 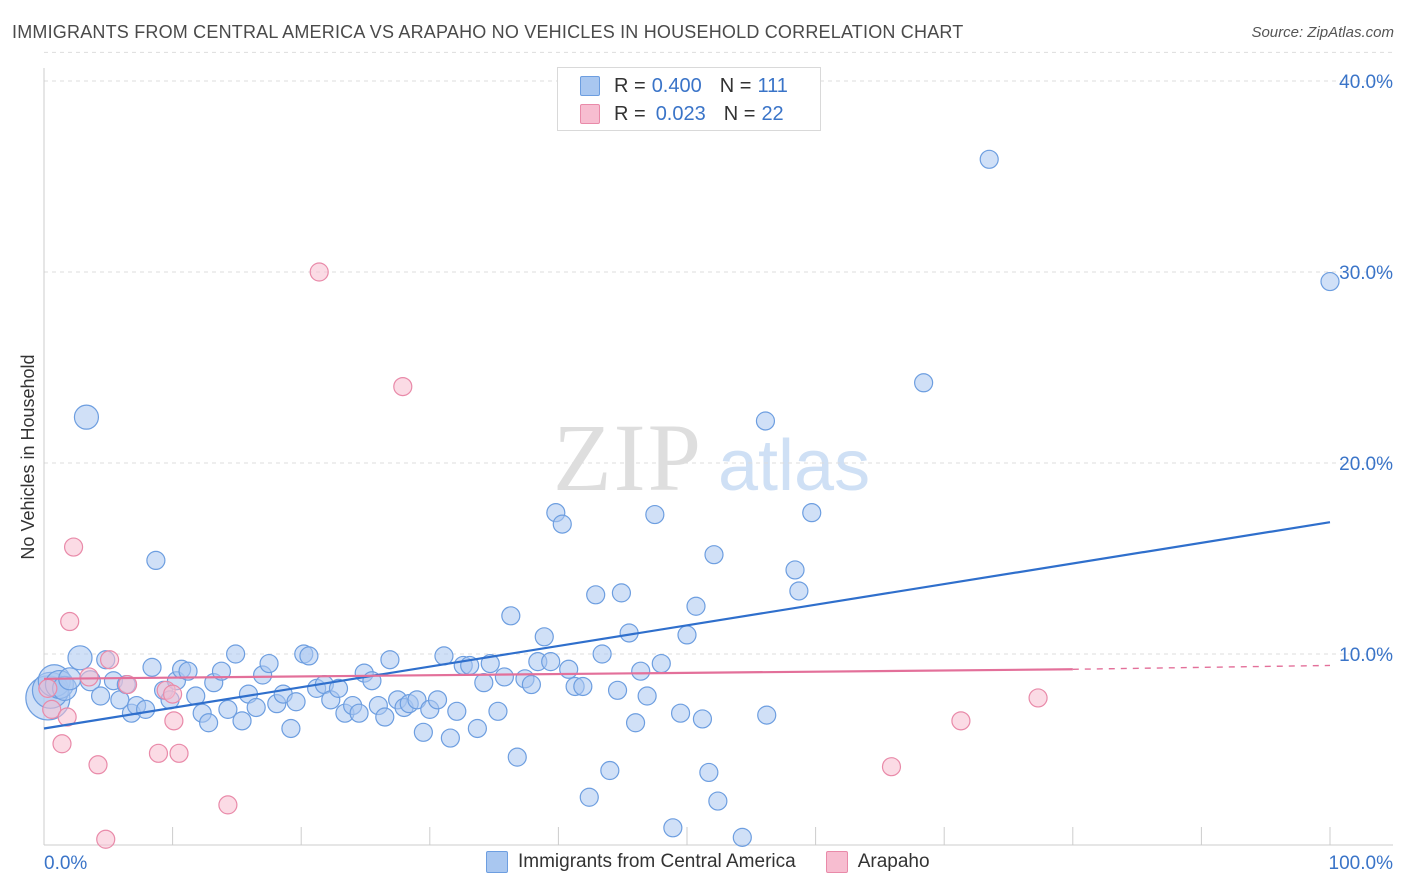 I want to click on legend-row-pink: R = 0.023 N = 22, so click(x=682, y=114).